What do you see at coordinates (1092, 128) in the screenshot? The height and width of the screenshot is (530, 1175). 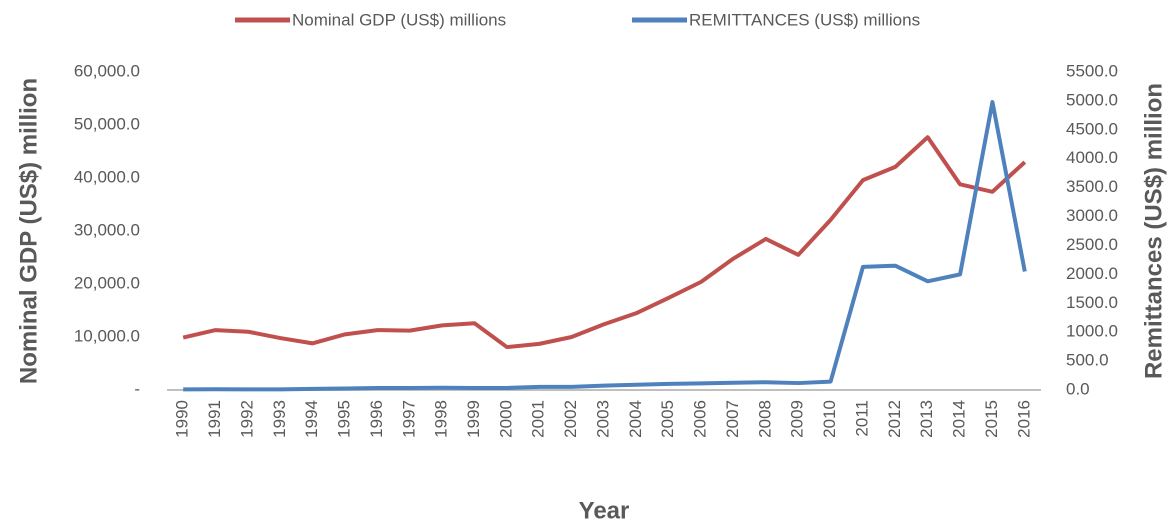 I see `y2-tick-label: 4500.0` at bounding box center [1092, 128].